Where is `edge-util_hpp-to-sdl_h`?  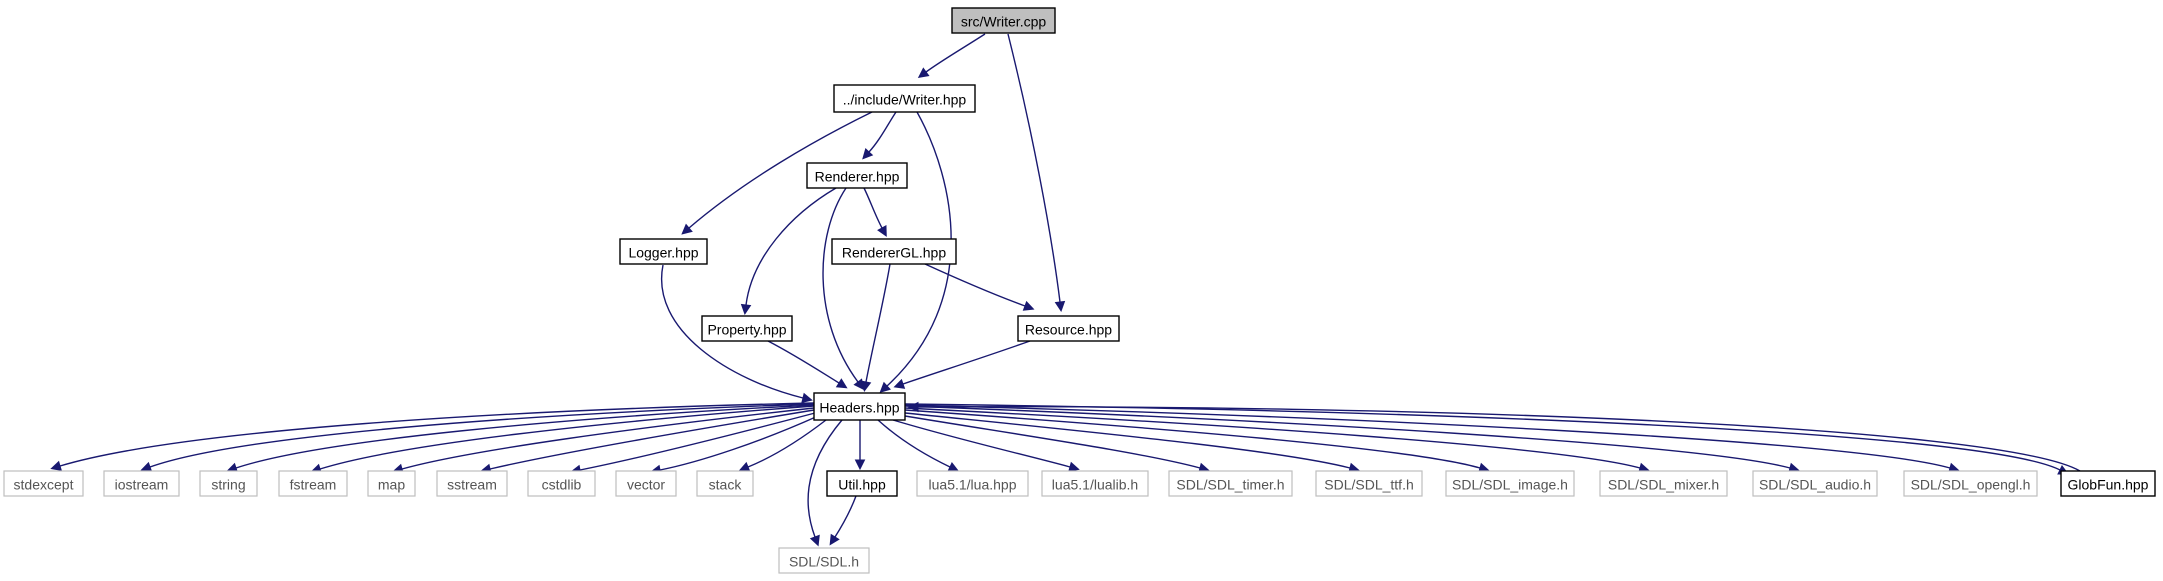
edge-util_hpp-to-sdl_h is located at coordinates (843, 520).